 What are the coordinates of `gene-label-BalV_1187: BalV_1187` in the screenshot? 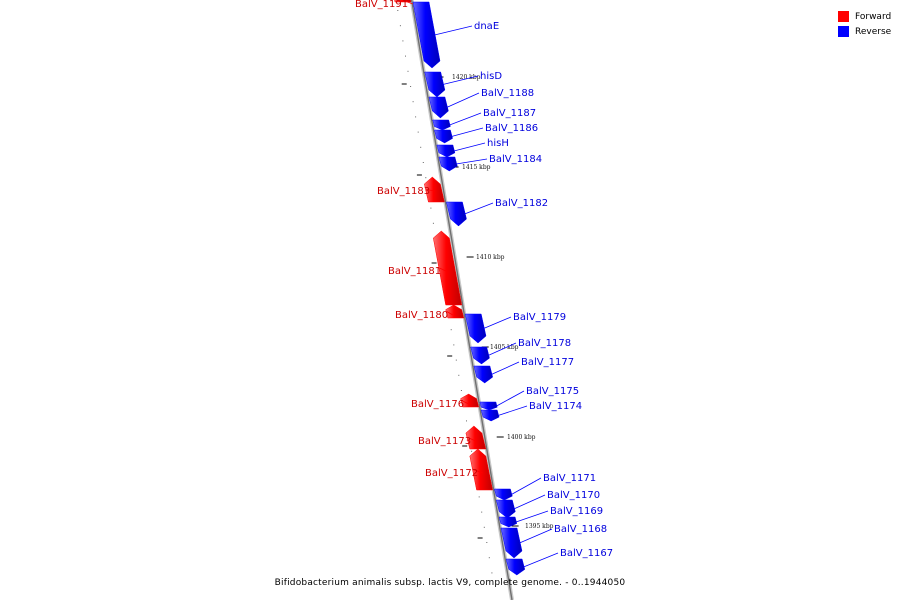 It's located at (509, 113).